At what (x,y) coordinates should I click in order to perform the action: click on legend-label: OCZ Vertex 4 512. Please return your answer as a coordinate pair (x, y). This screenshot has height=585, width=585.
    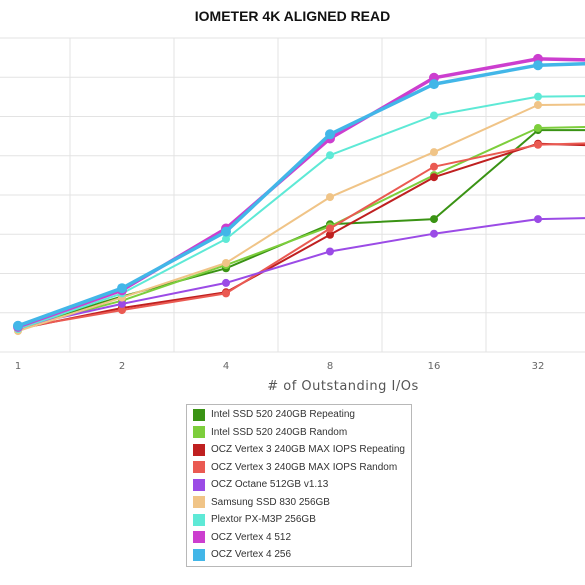
    Looking at the image, I should click on (251, 537).